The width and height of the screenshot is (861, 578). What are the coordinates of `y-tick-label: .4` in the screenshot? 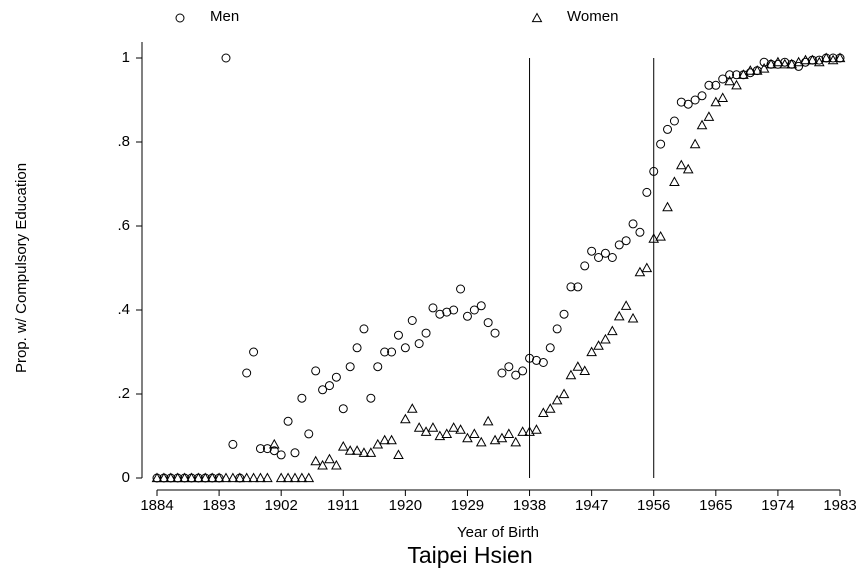 It's located at (123, 309).